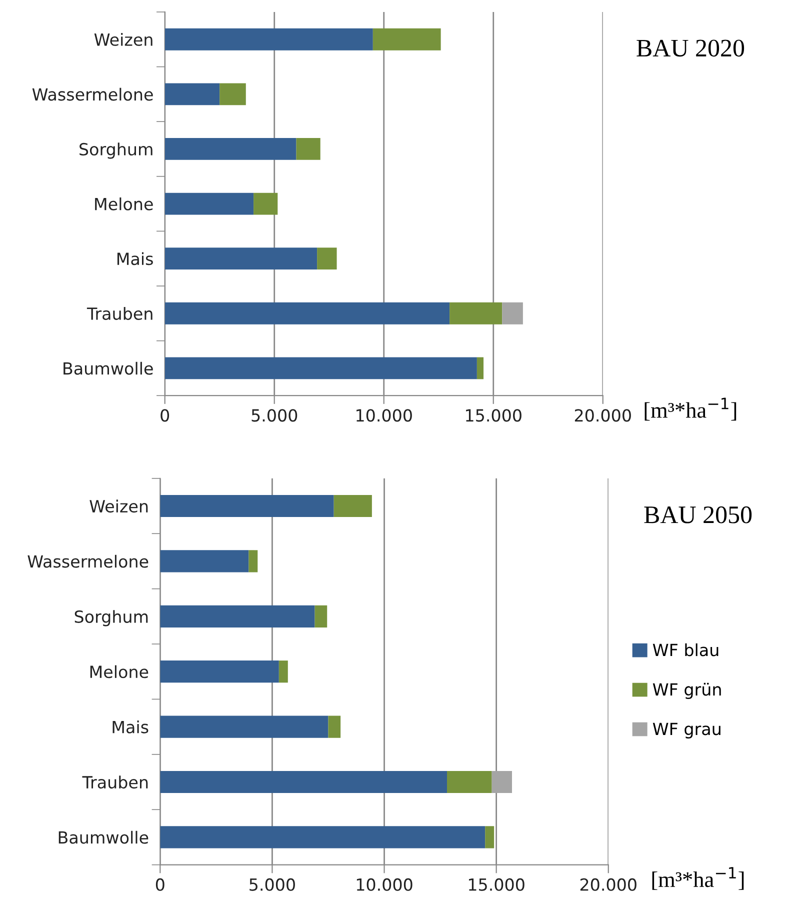  I want to click on legend-label: WF grün, so click(686, 690).